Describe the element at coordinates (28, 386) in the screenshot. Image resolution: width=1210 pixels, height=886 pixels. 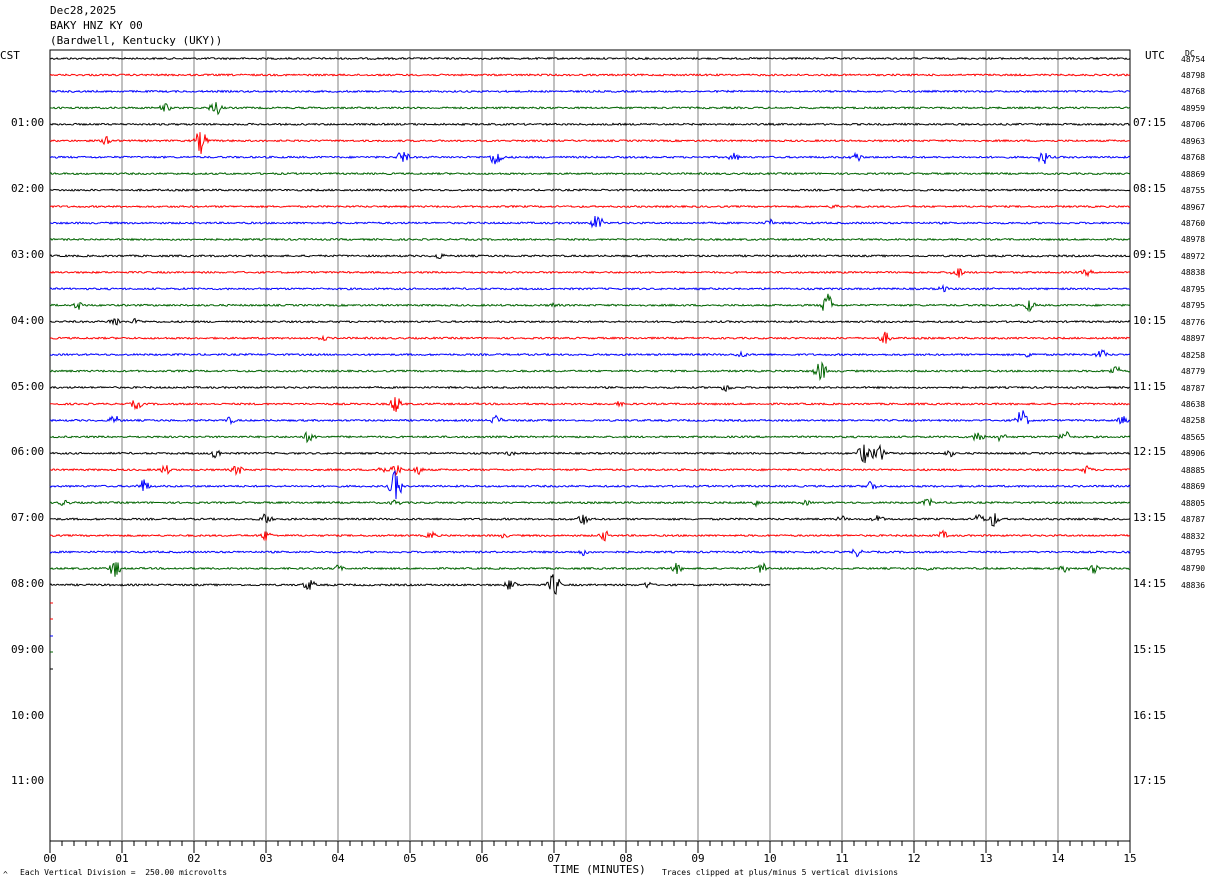
I see `left-hour-label: 05:00` at that location.